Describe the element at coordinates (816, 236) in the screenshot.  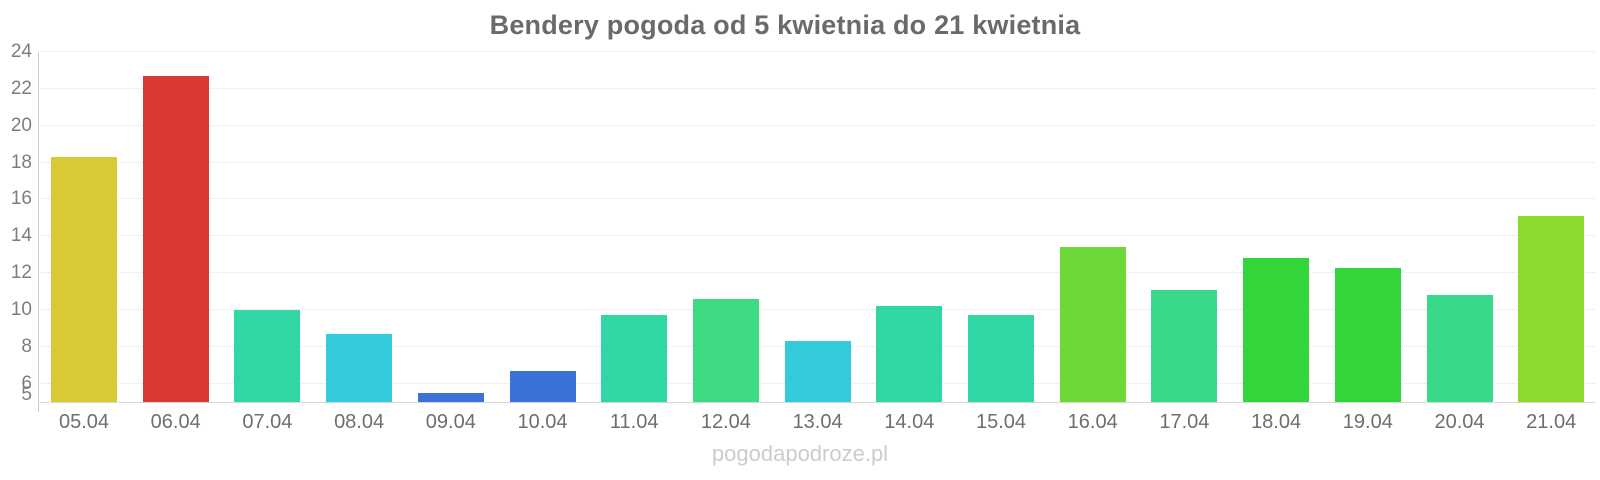
I see `gridline-y14` at that location.